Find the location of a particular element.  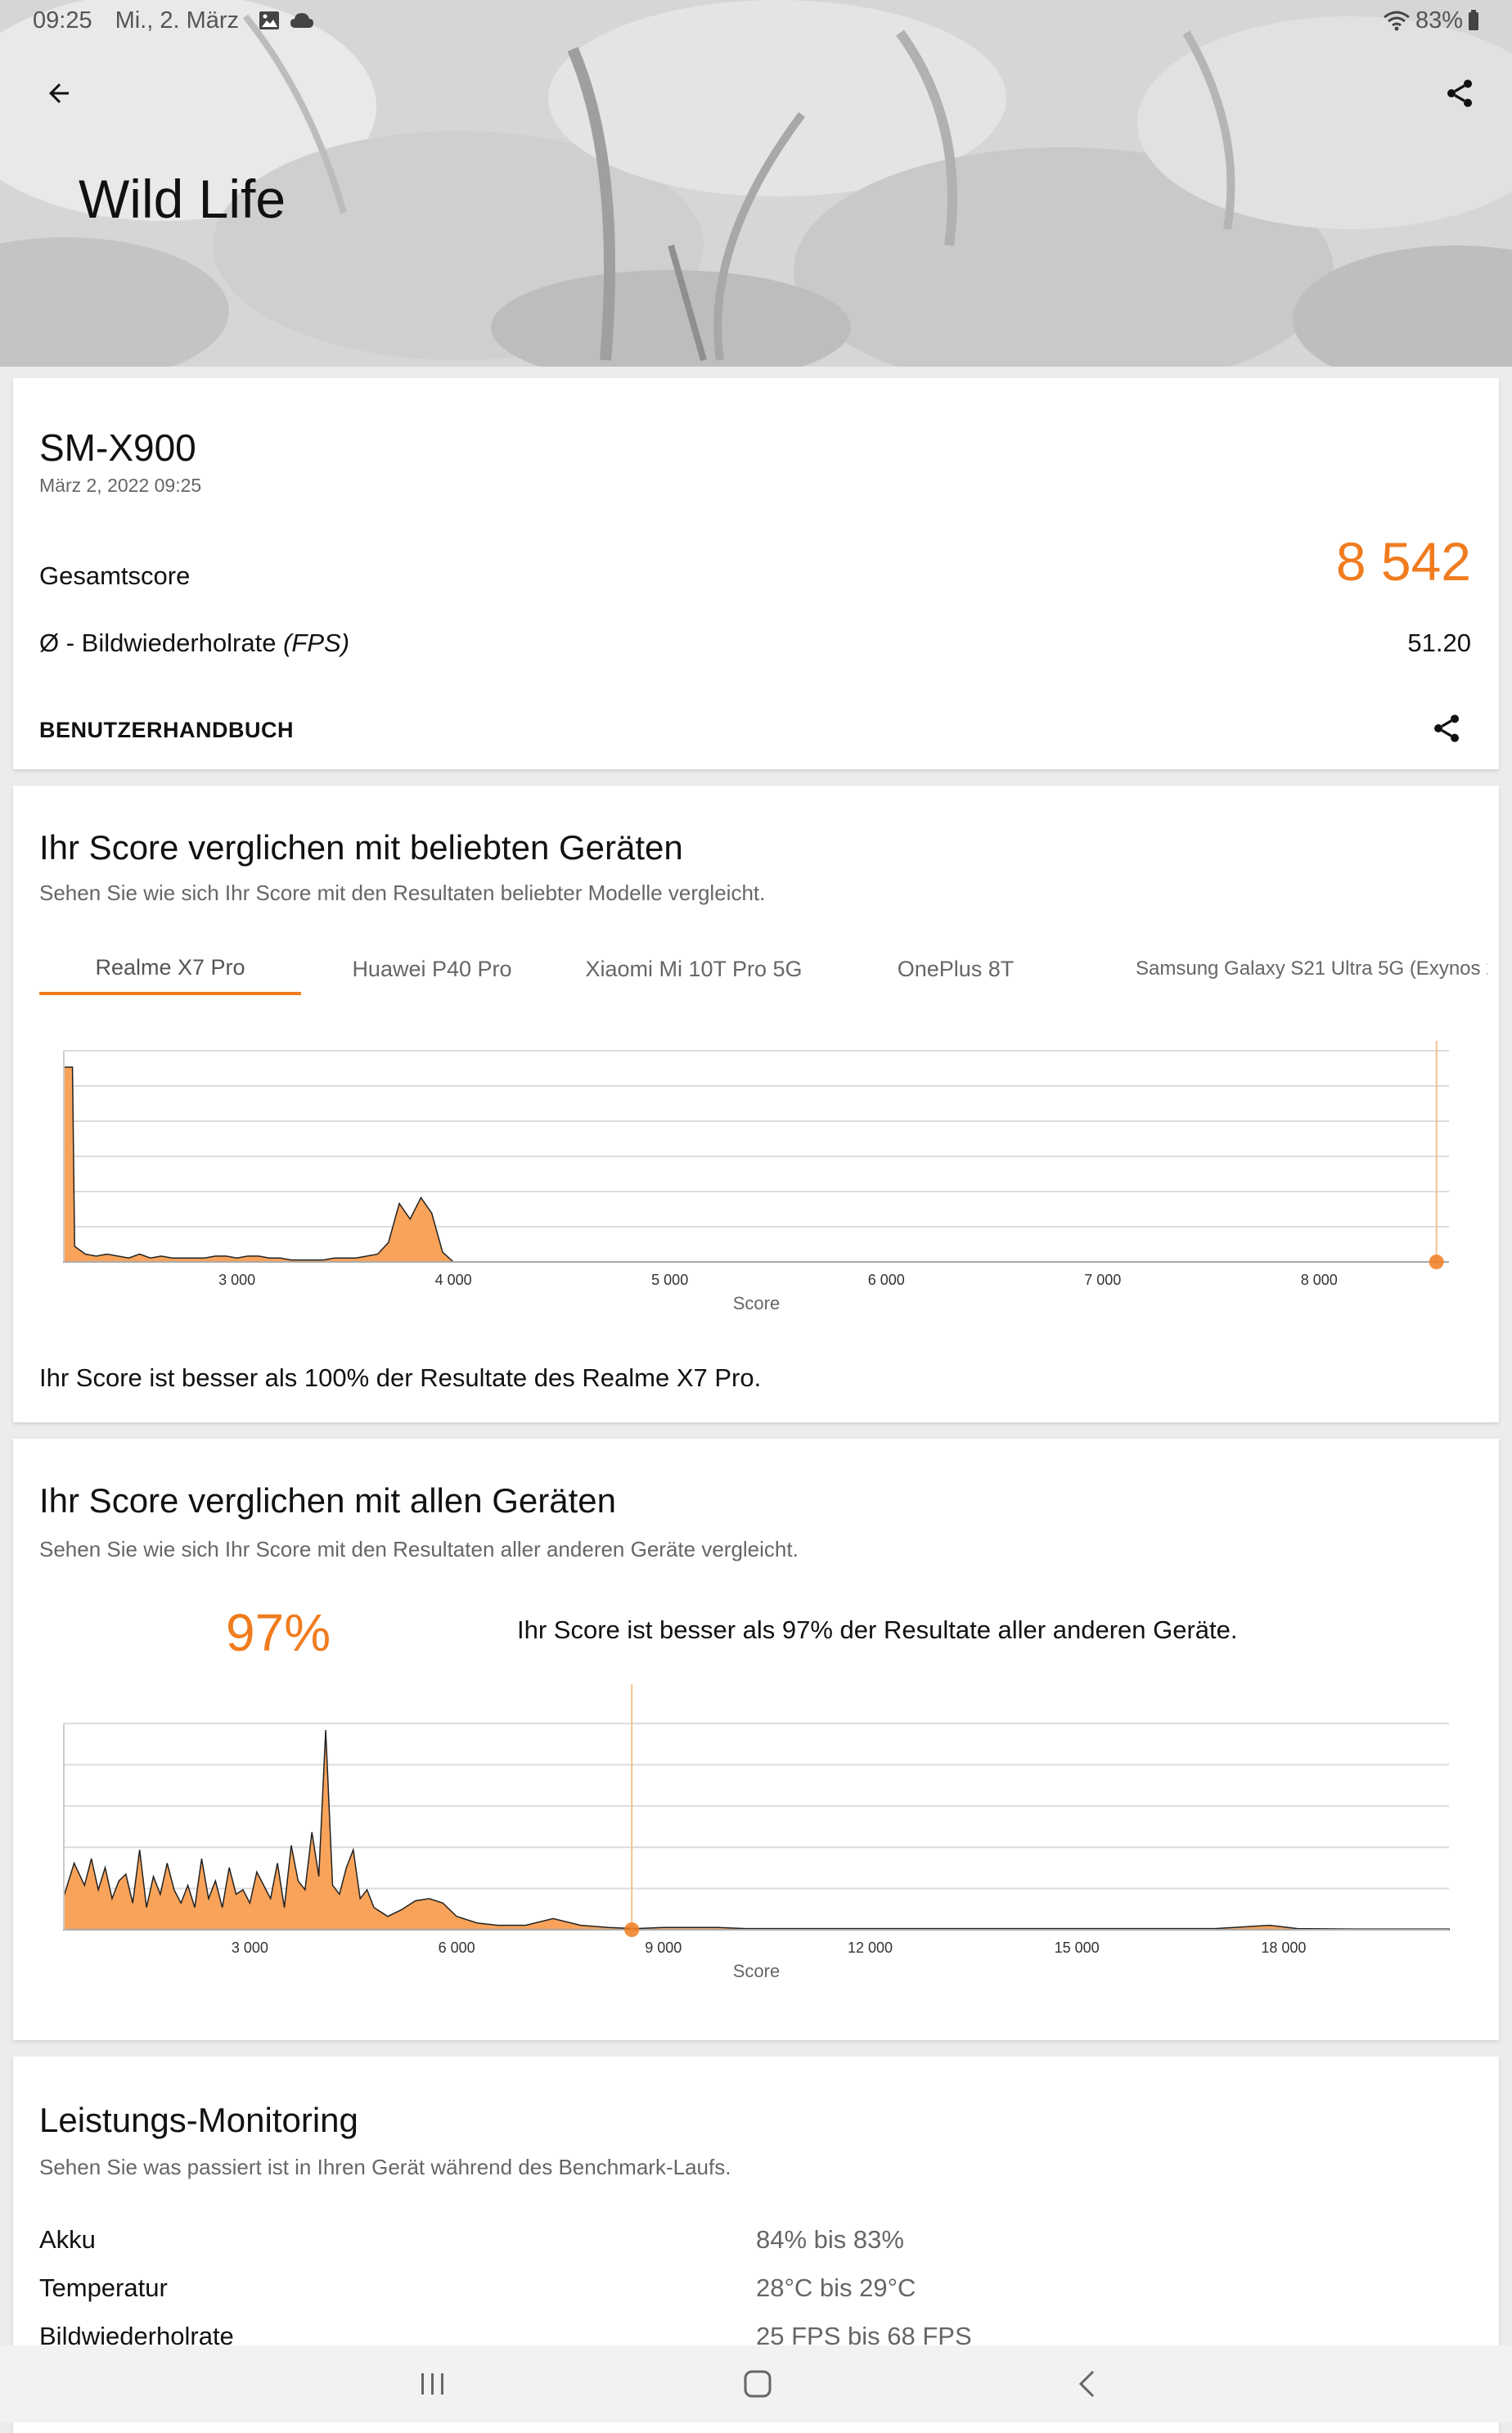

score-value: 8 542 is located at coordinates (1403, 561).